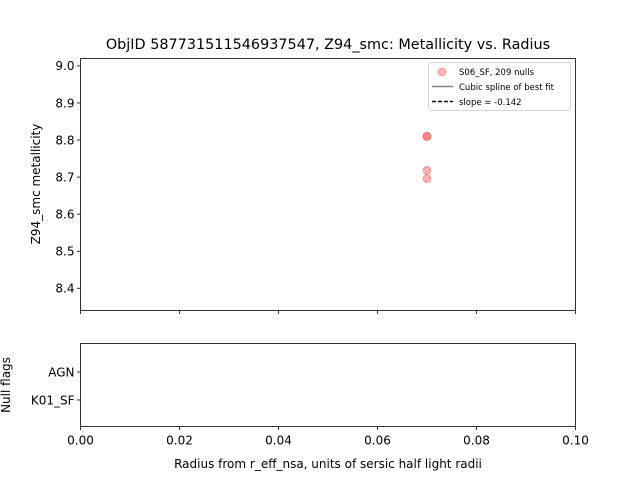 Image resolution: width=640 pixels, height=480 pixels. I want to click on legend-label-spline: Cubic spline of best fit, so click(507, 88).